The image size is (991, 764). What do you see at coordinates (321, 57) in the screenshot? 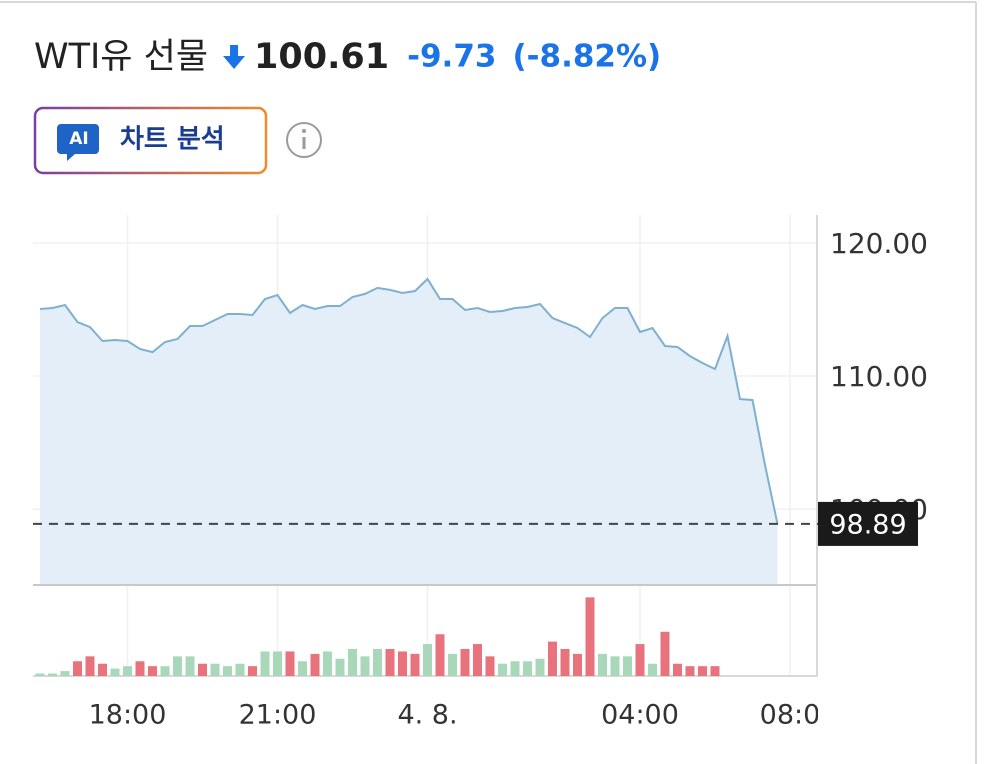
I see `price: 100.61` at bounding box center [321, 57].